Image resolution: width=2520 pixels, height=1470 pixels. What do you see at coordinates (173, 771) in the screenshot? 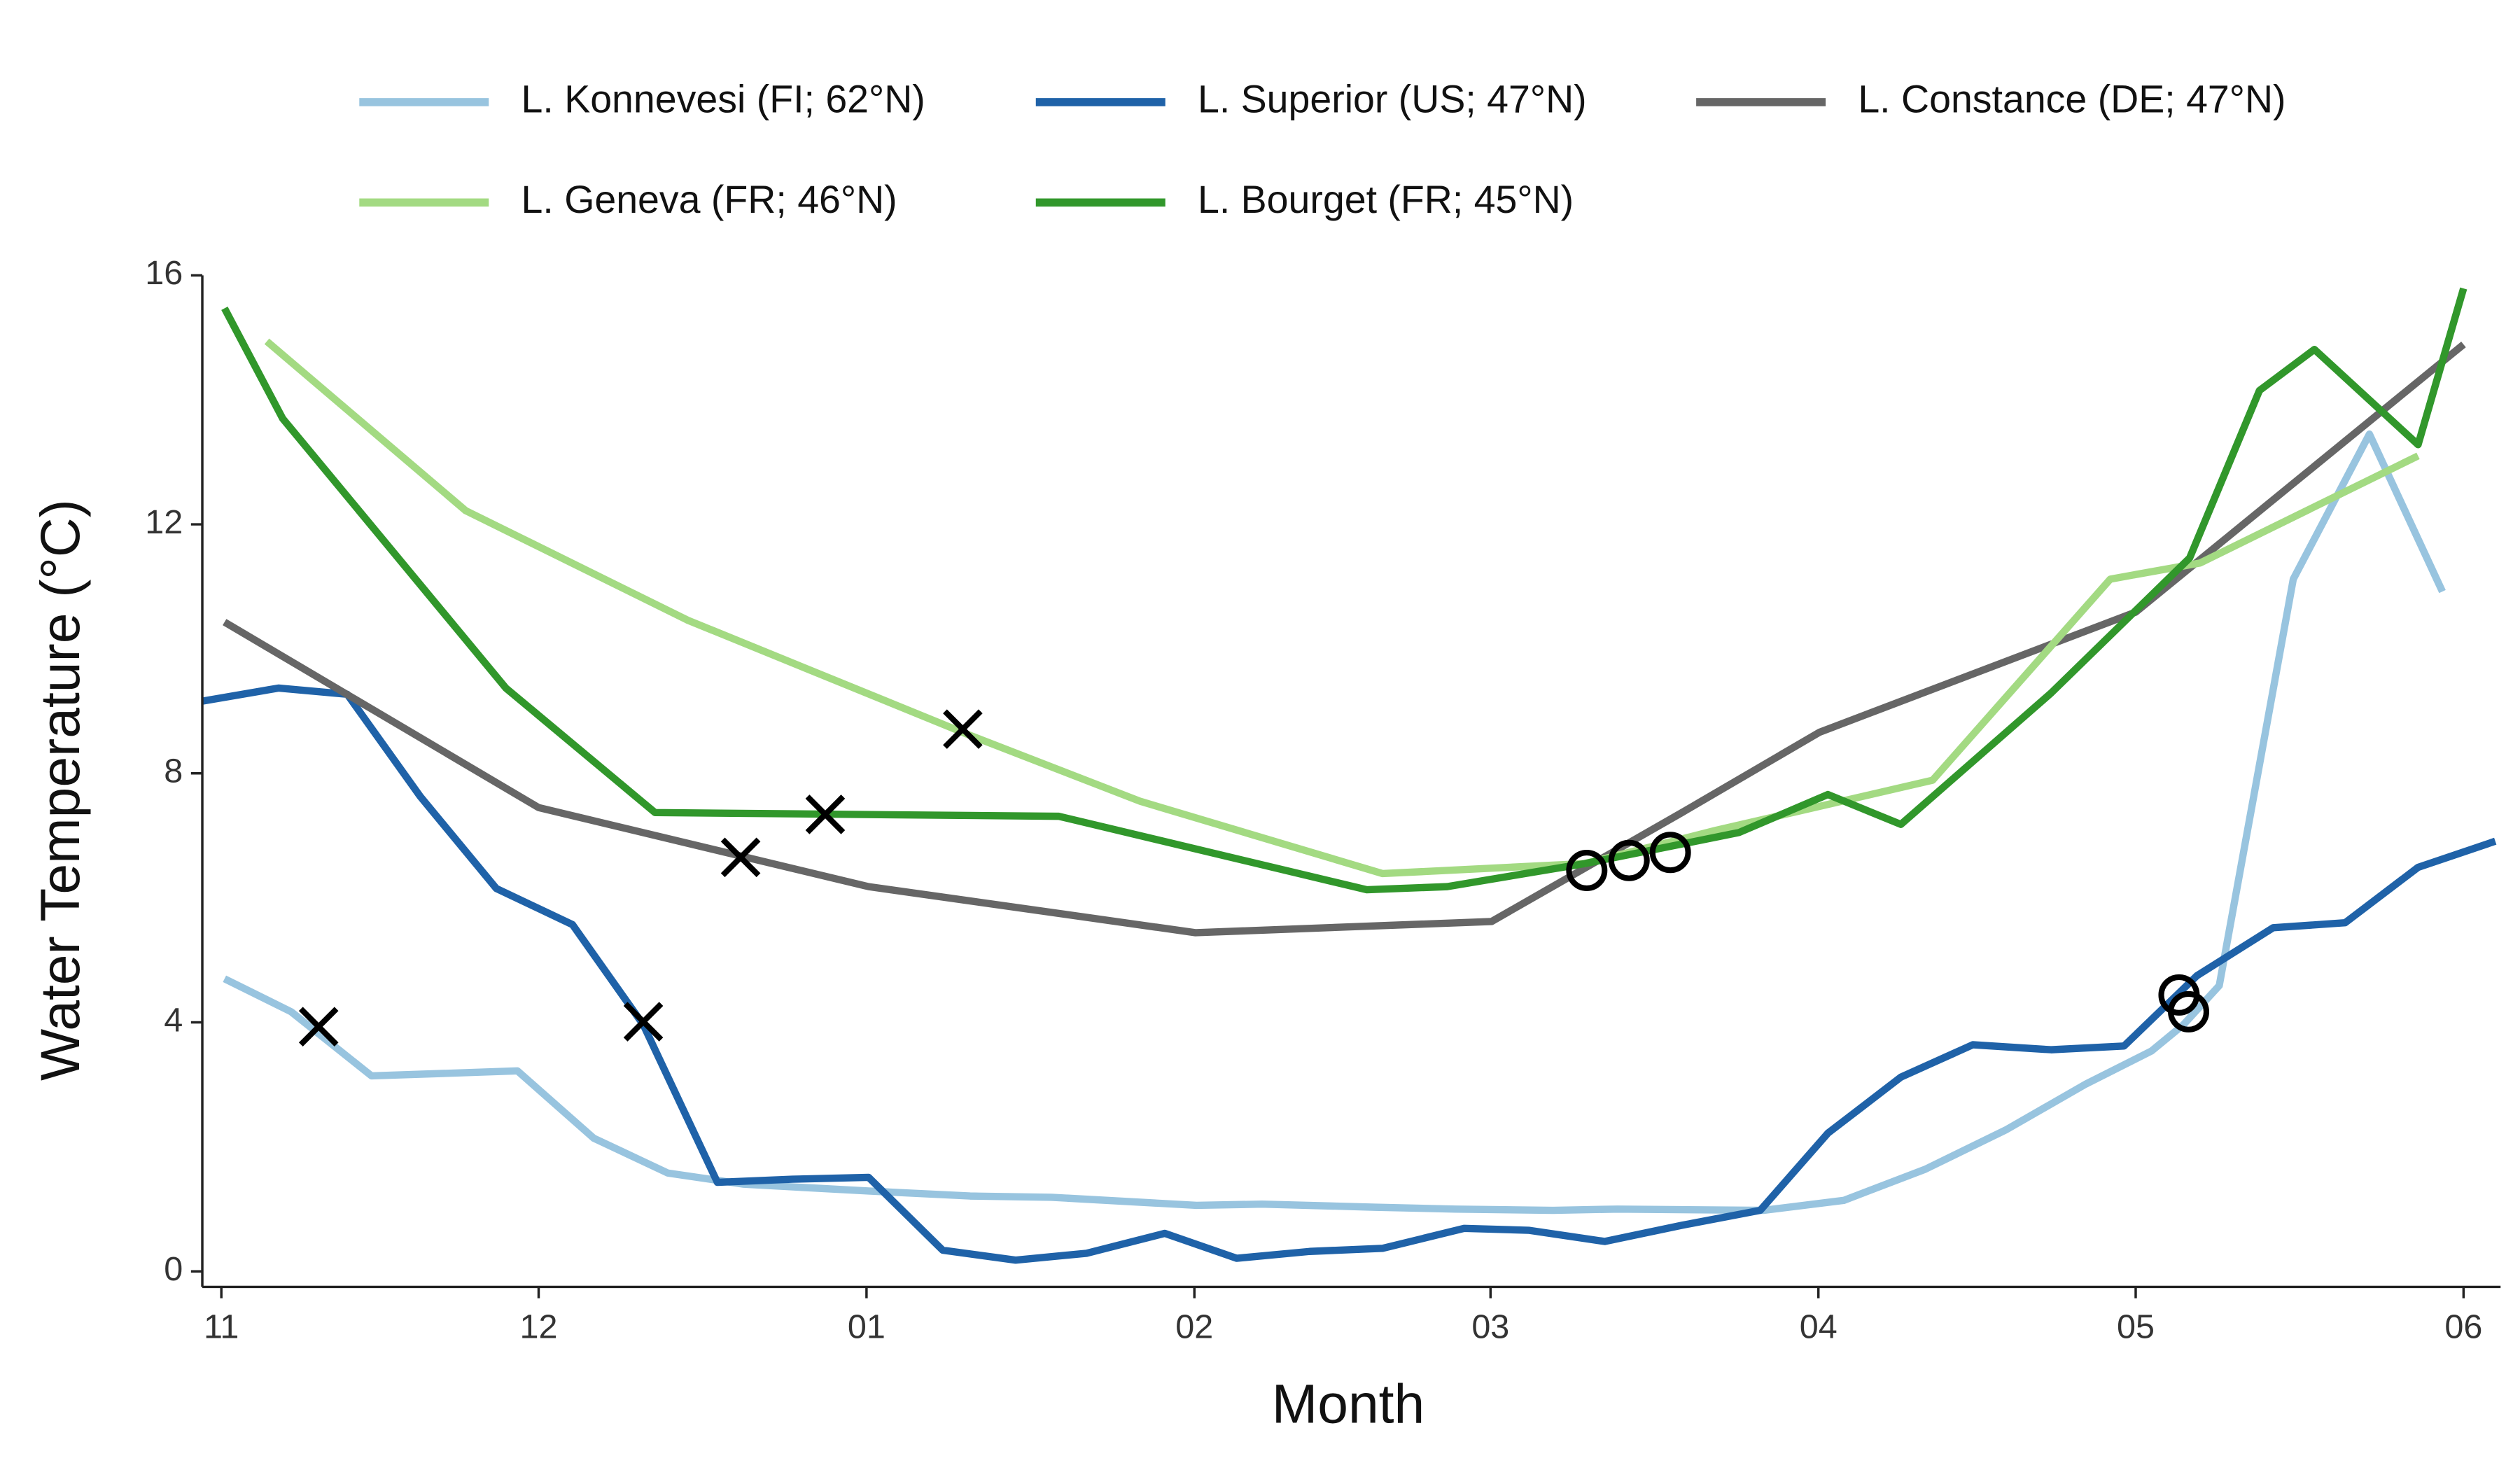
I see `y-tick-label: 8` at bounding box center [173, 771].